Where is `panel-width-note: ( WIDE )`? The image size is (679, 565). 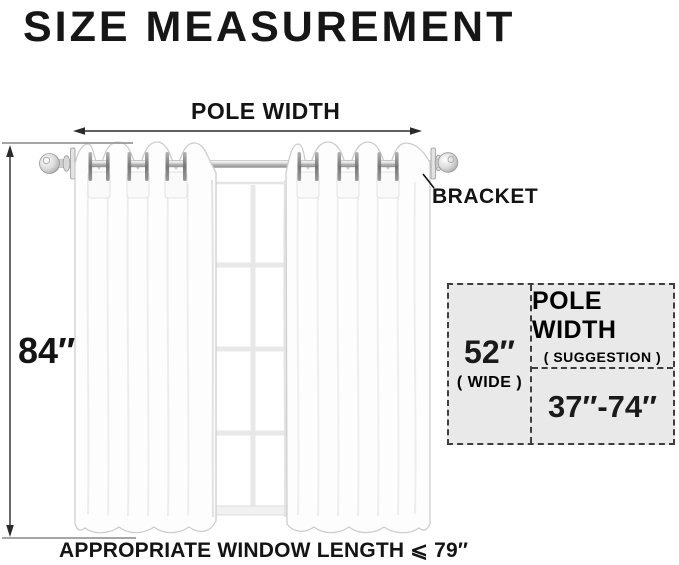 panel-width-note: ( WIDE ) is located at coordinates (489, 382).